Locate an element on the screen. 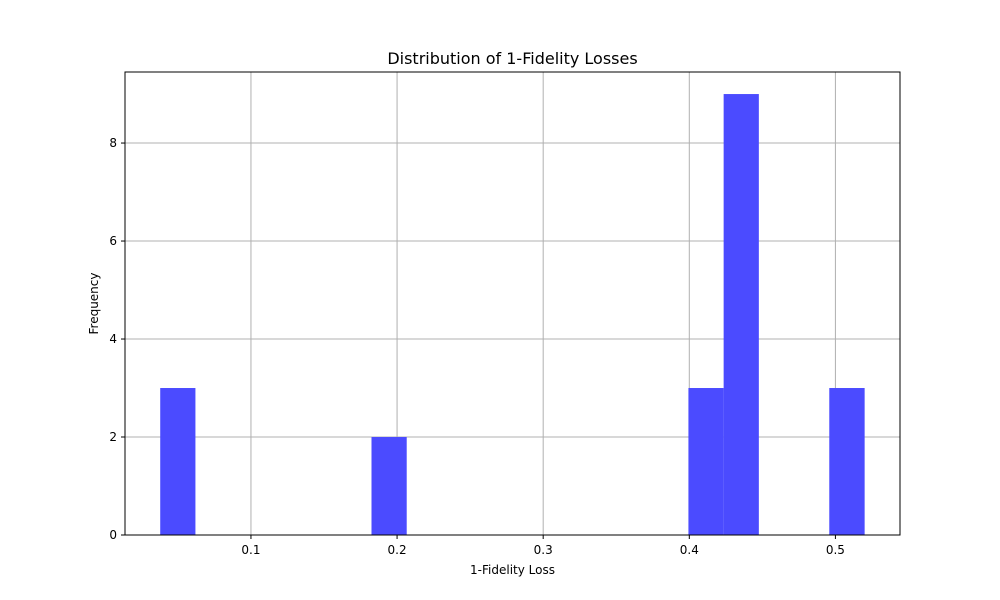  x-tick-label: 0.2 is located at coordinates (397, 550).